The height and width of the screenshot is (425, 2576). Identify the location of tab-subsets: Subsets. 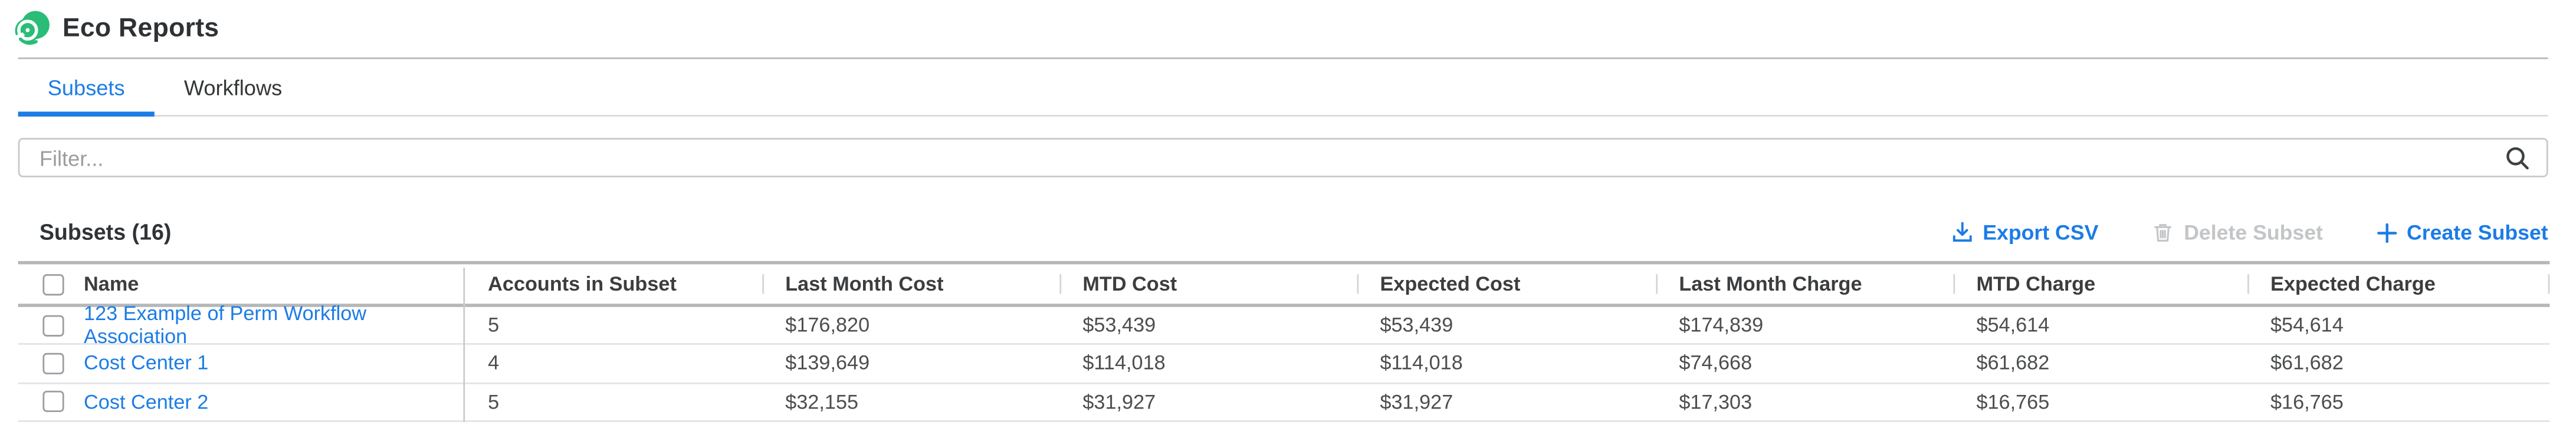
(86, 88).